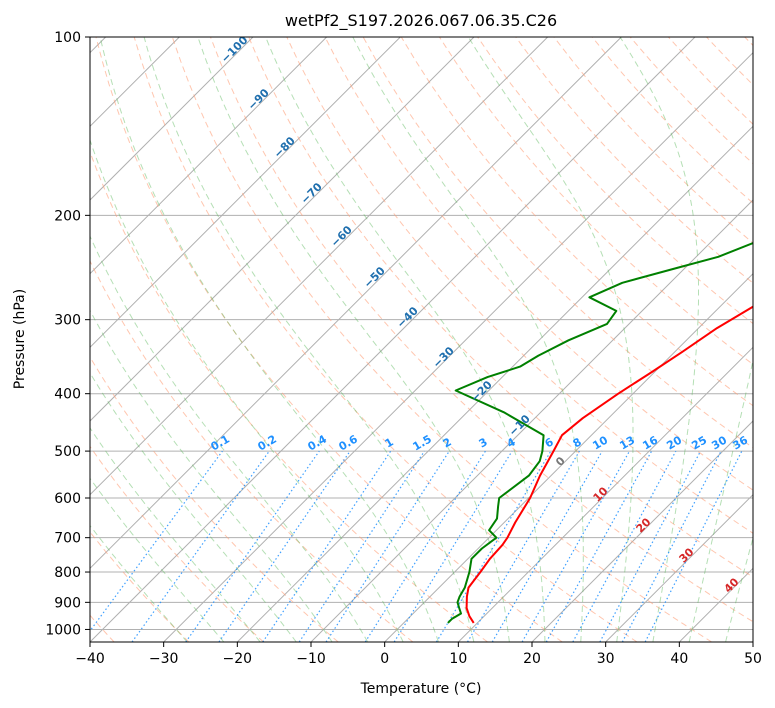 This screenshot has height=708, width=775. I want to click on y-tick-label: 500, so click(67, 452).